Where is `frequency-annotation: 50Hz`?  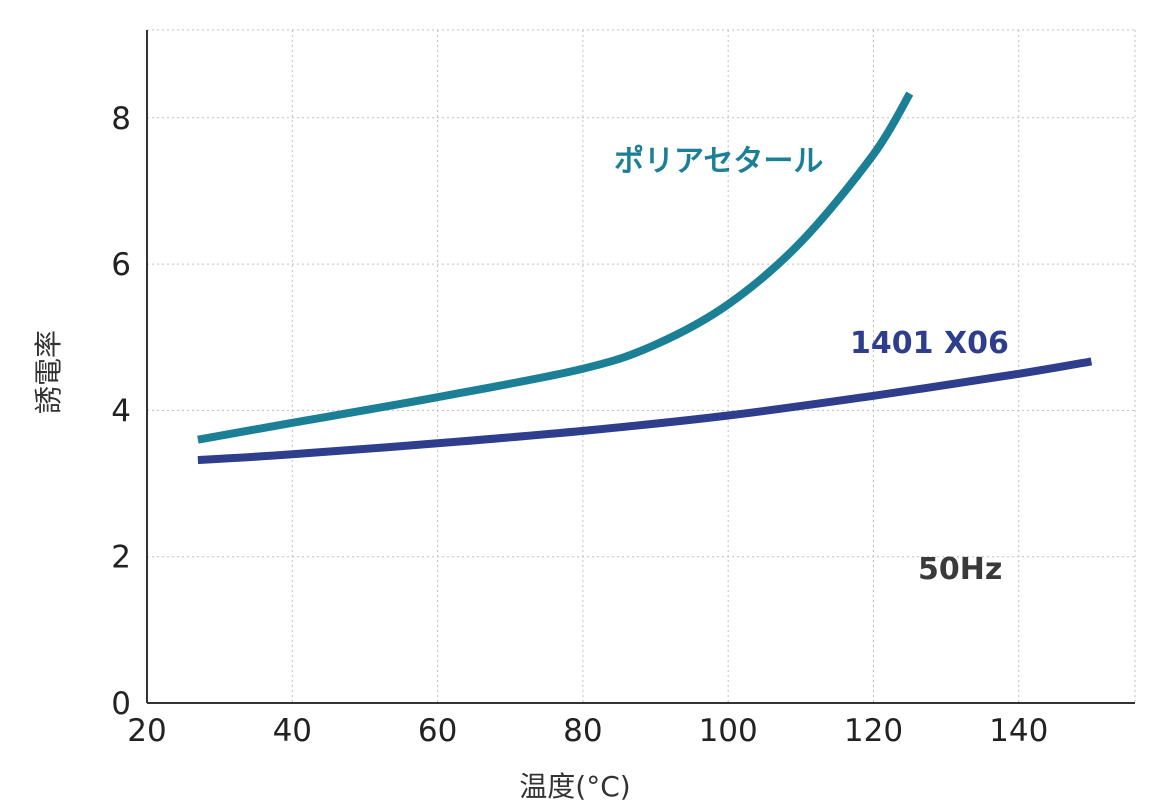
frequency-annotation: 50Hz is located at coordinates (960, 569).